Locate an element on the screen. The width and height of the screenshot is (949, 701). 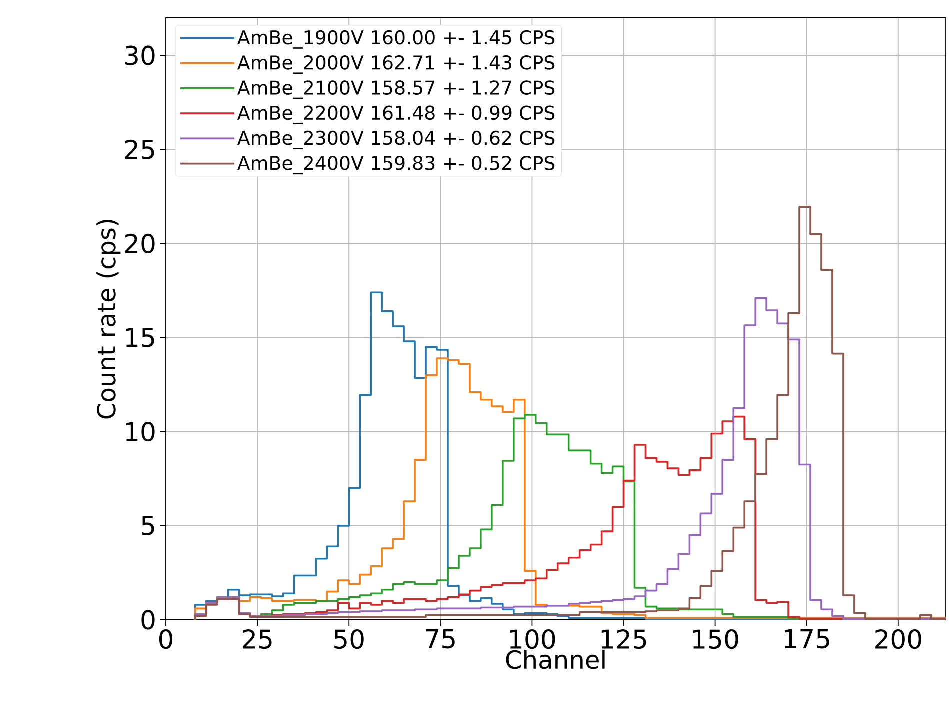
x-tick-label: 75 is located at coordinates (440, 639).